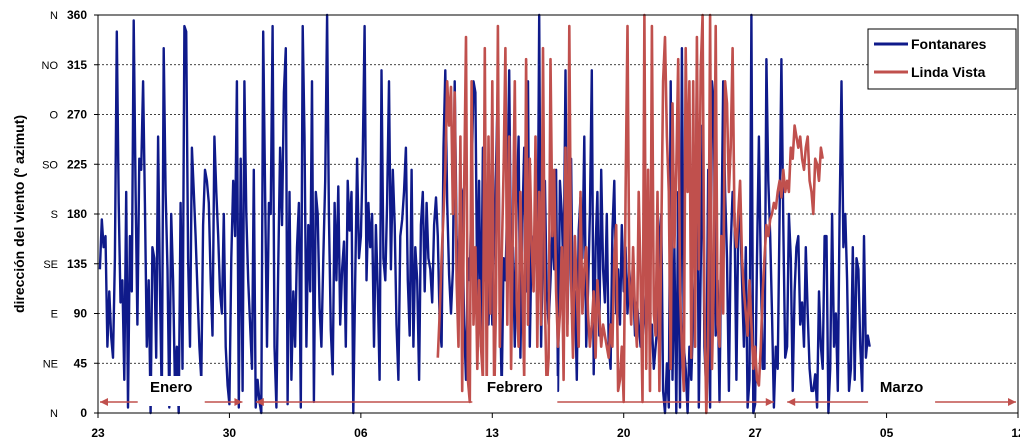 Image resolution: width=1020 pixels, height=443 pixels. Describe the element at coordinates (493, 433) in the screenshot. I see `x-tick-label: 13` at that location.